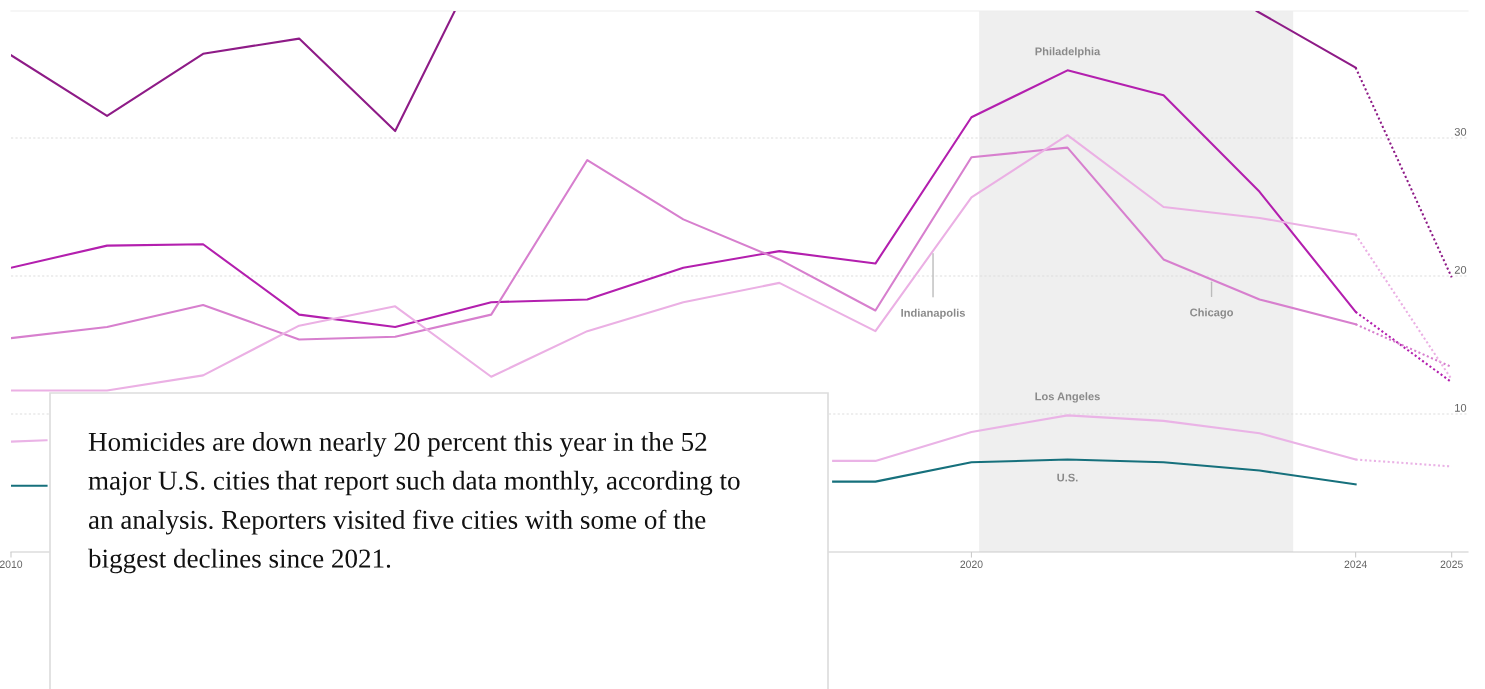 The height and width of the screenshot is (689, 1485). I want to click on series-label: Indianapolis, so click(933, 314).